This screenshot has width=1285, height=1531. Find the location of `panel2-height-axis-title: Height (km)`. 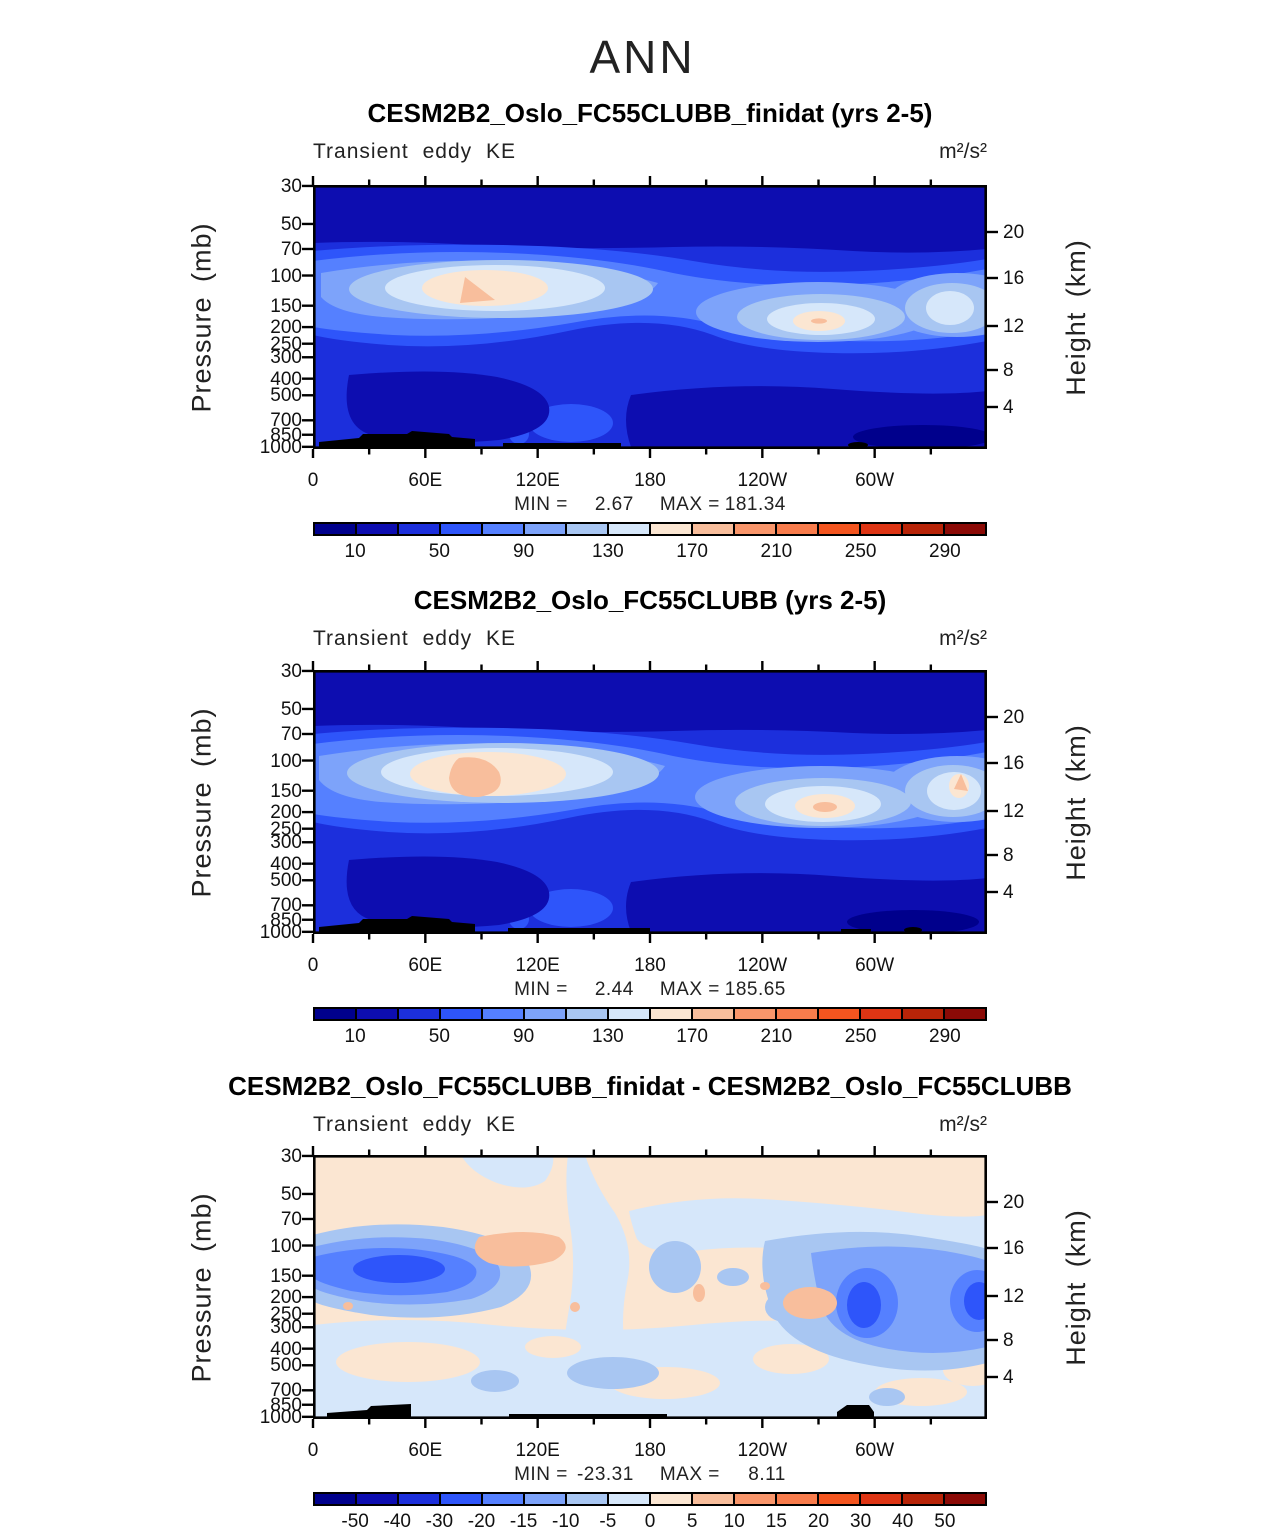

panel2-height-axis-title: Height (km) is located at coordinates (1075, 802).